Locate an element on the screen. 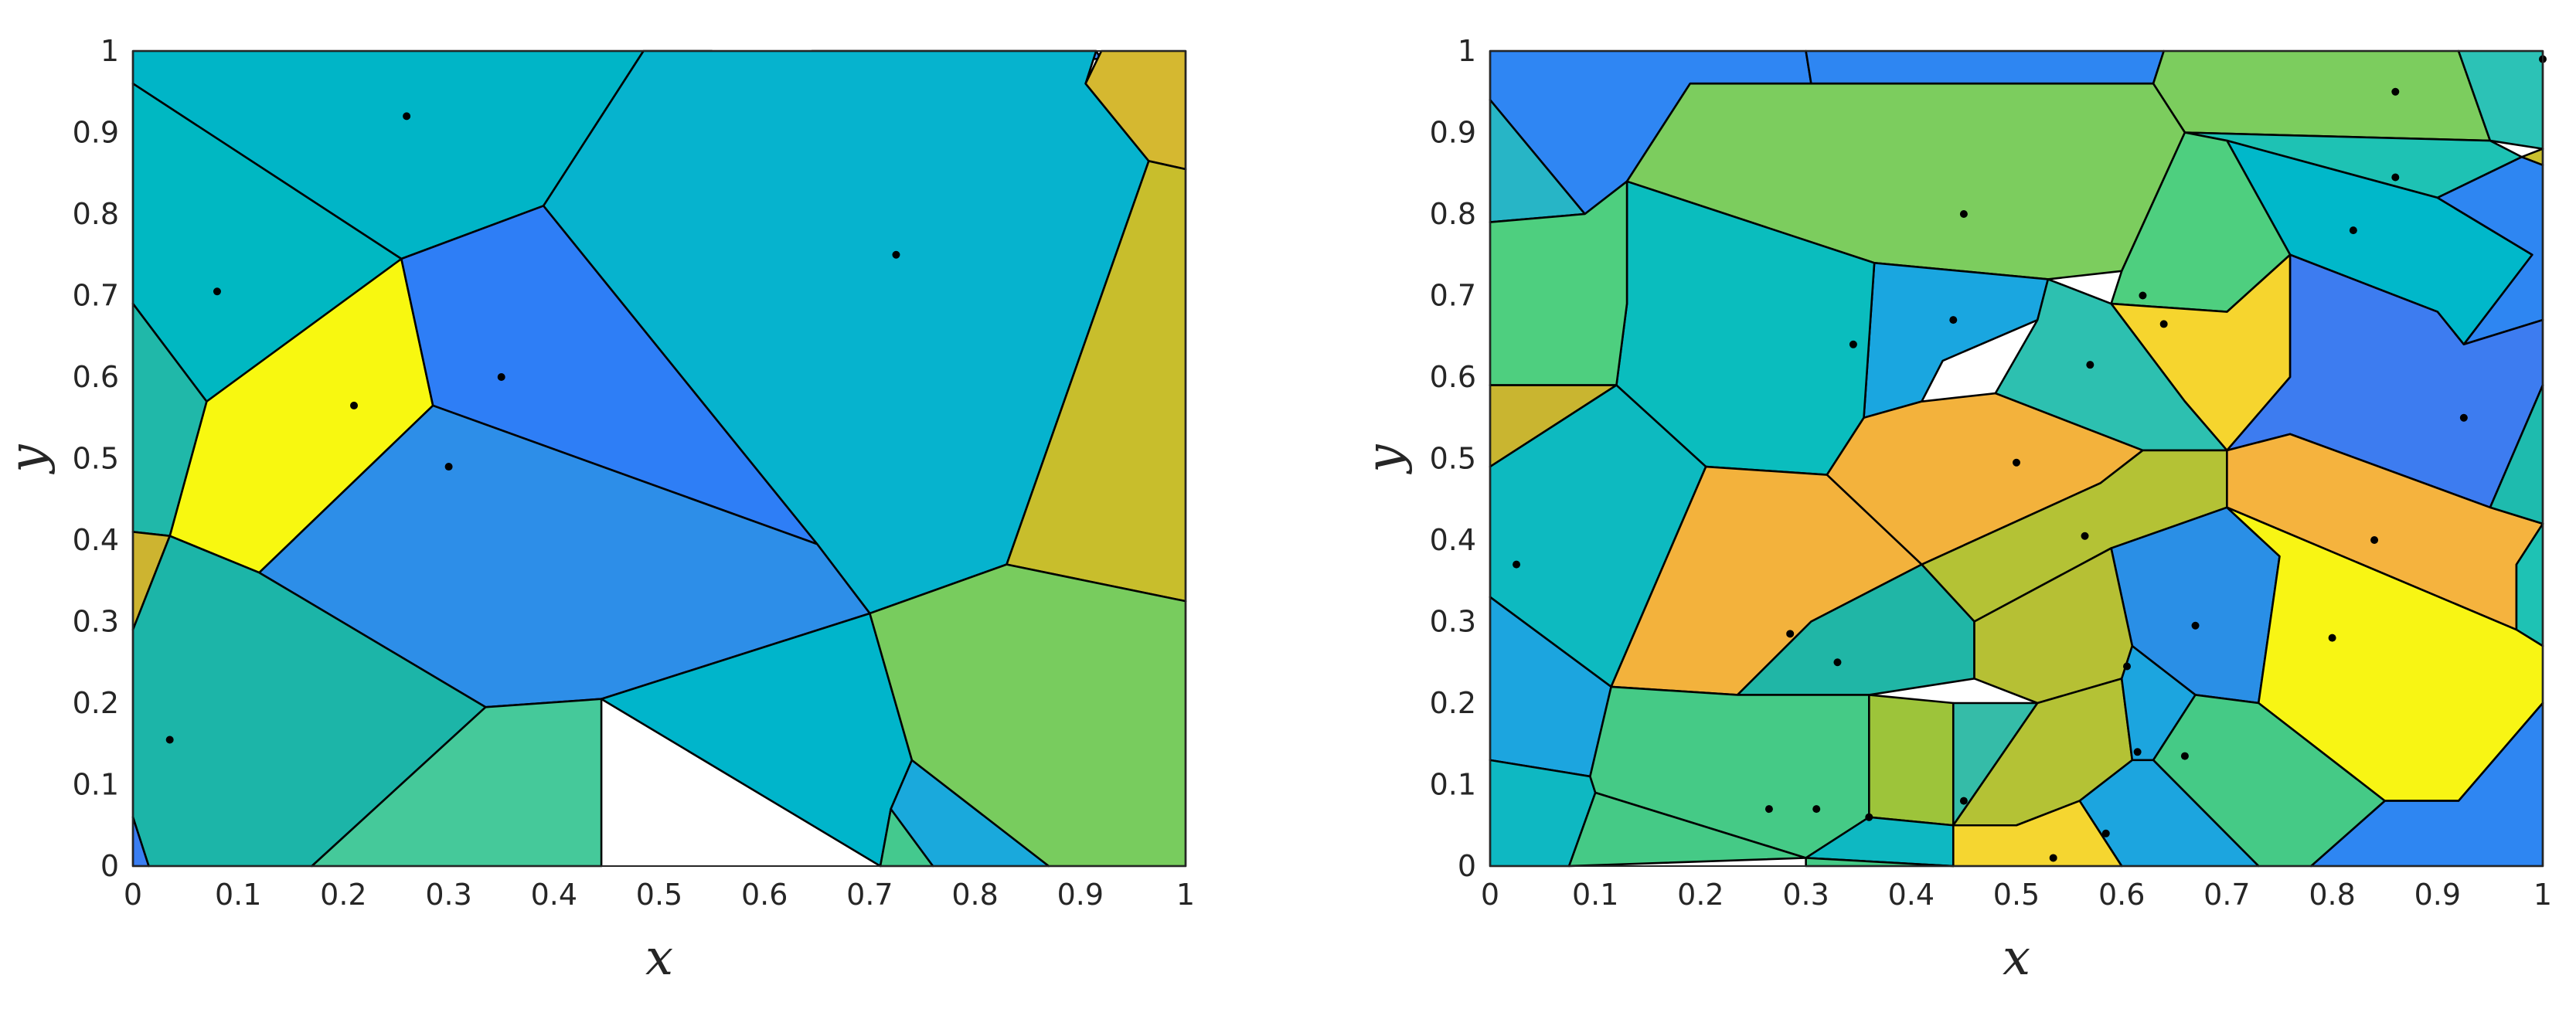 The width and height of the screenshot is (2576, 1009). left-x-axis-label: x is located at coordinates (659, 958).